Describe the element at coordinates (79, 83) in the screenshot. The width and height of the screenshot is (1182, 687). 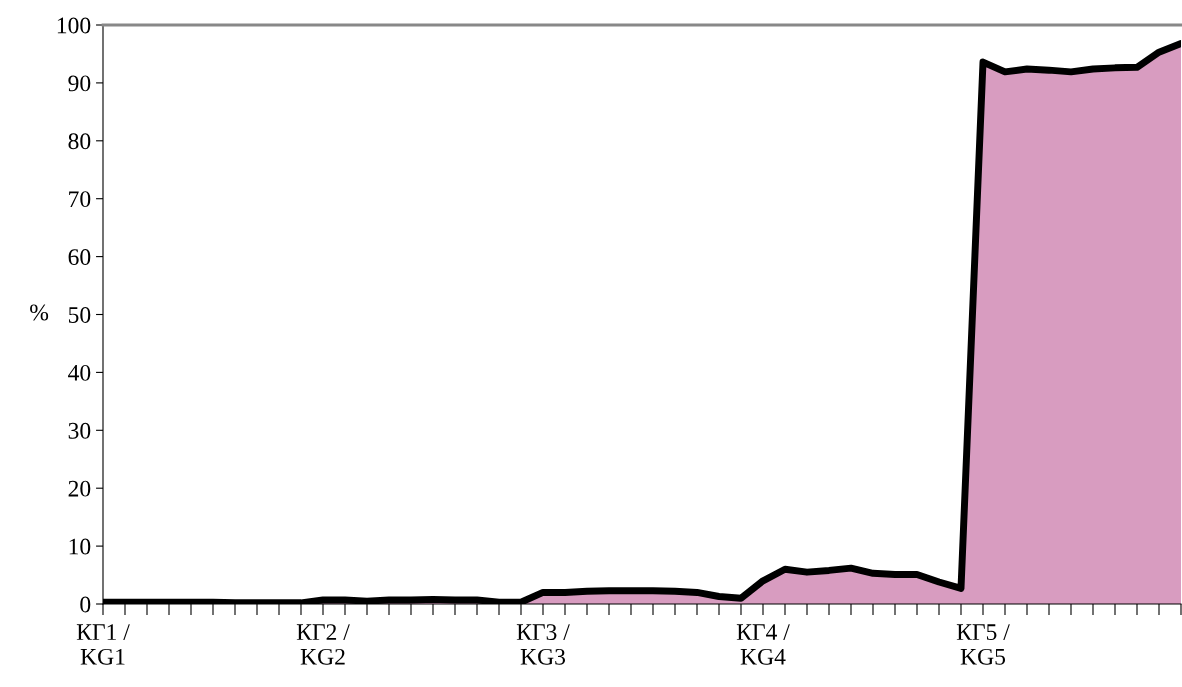
I see `y-tick-label: 90` at that location.